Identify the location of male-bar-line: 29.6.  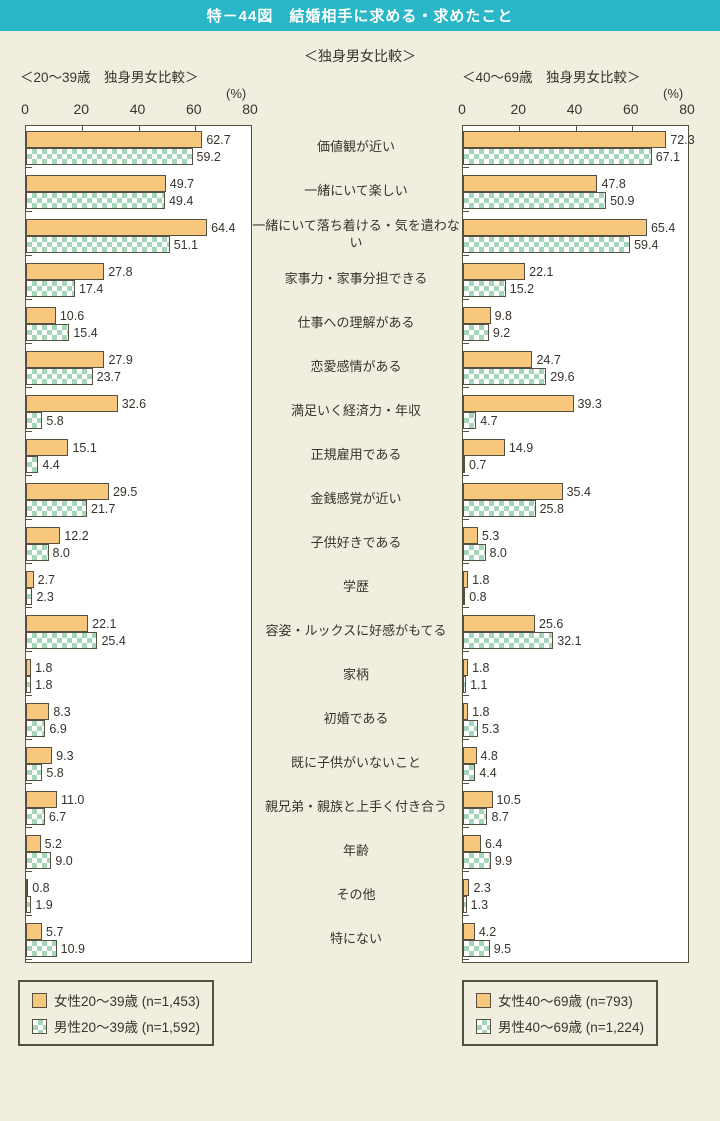
(575, 376).